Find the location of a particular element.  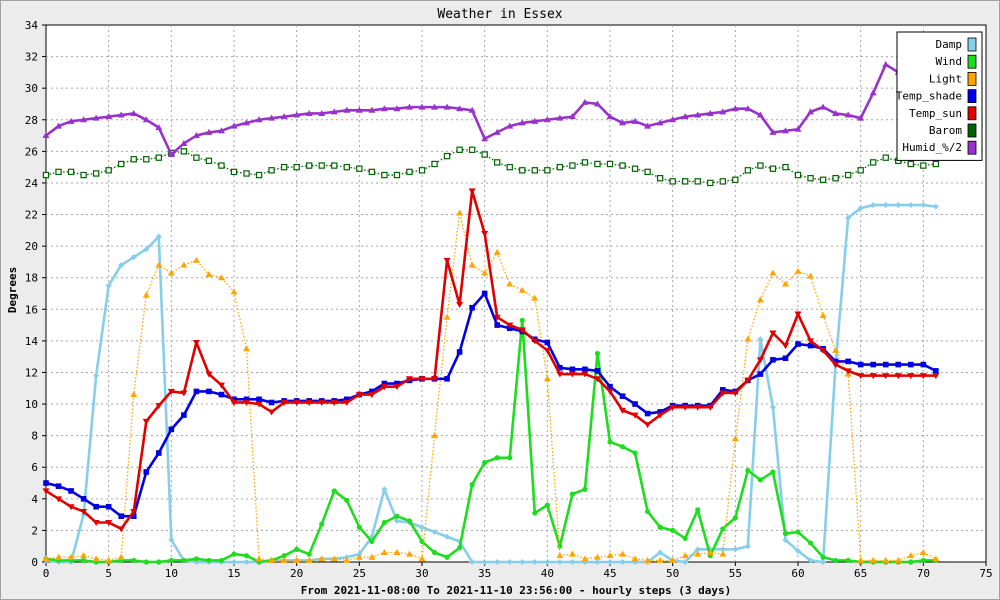

x-tick-label: 35 is located at coordinates (484, 573).